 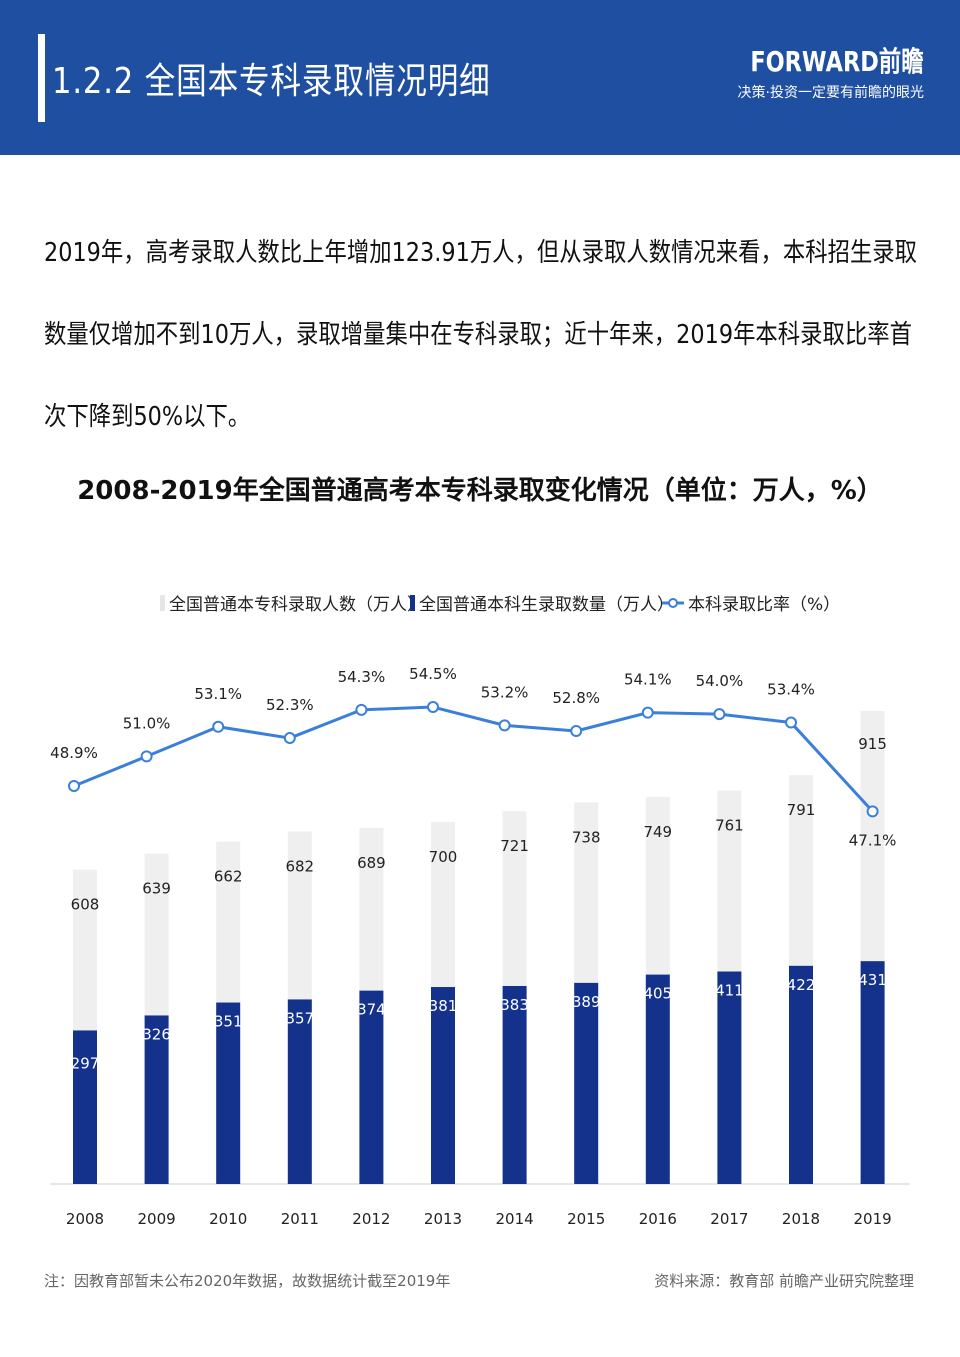 I want to click on bar-undergrad-label: 357, so click(x=299, y=1018).